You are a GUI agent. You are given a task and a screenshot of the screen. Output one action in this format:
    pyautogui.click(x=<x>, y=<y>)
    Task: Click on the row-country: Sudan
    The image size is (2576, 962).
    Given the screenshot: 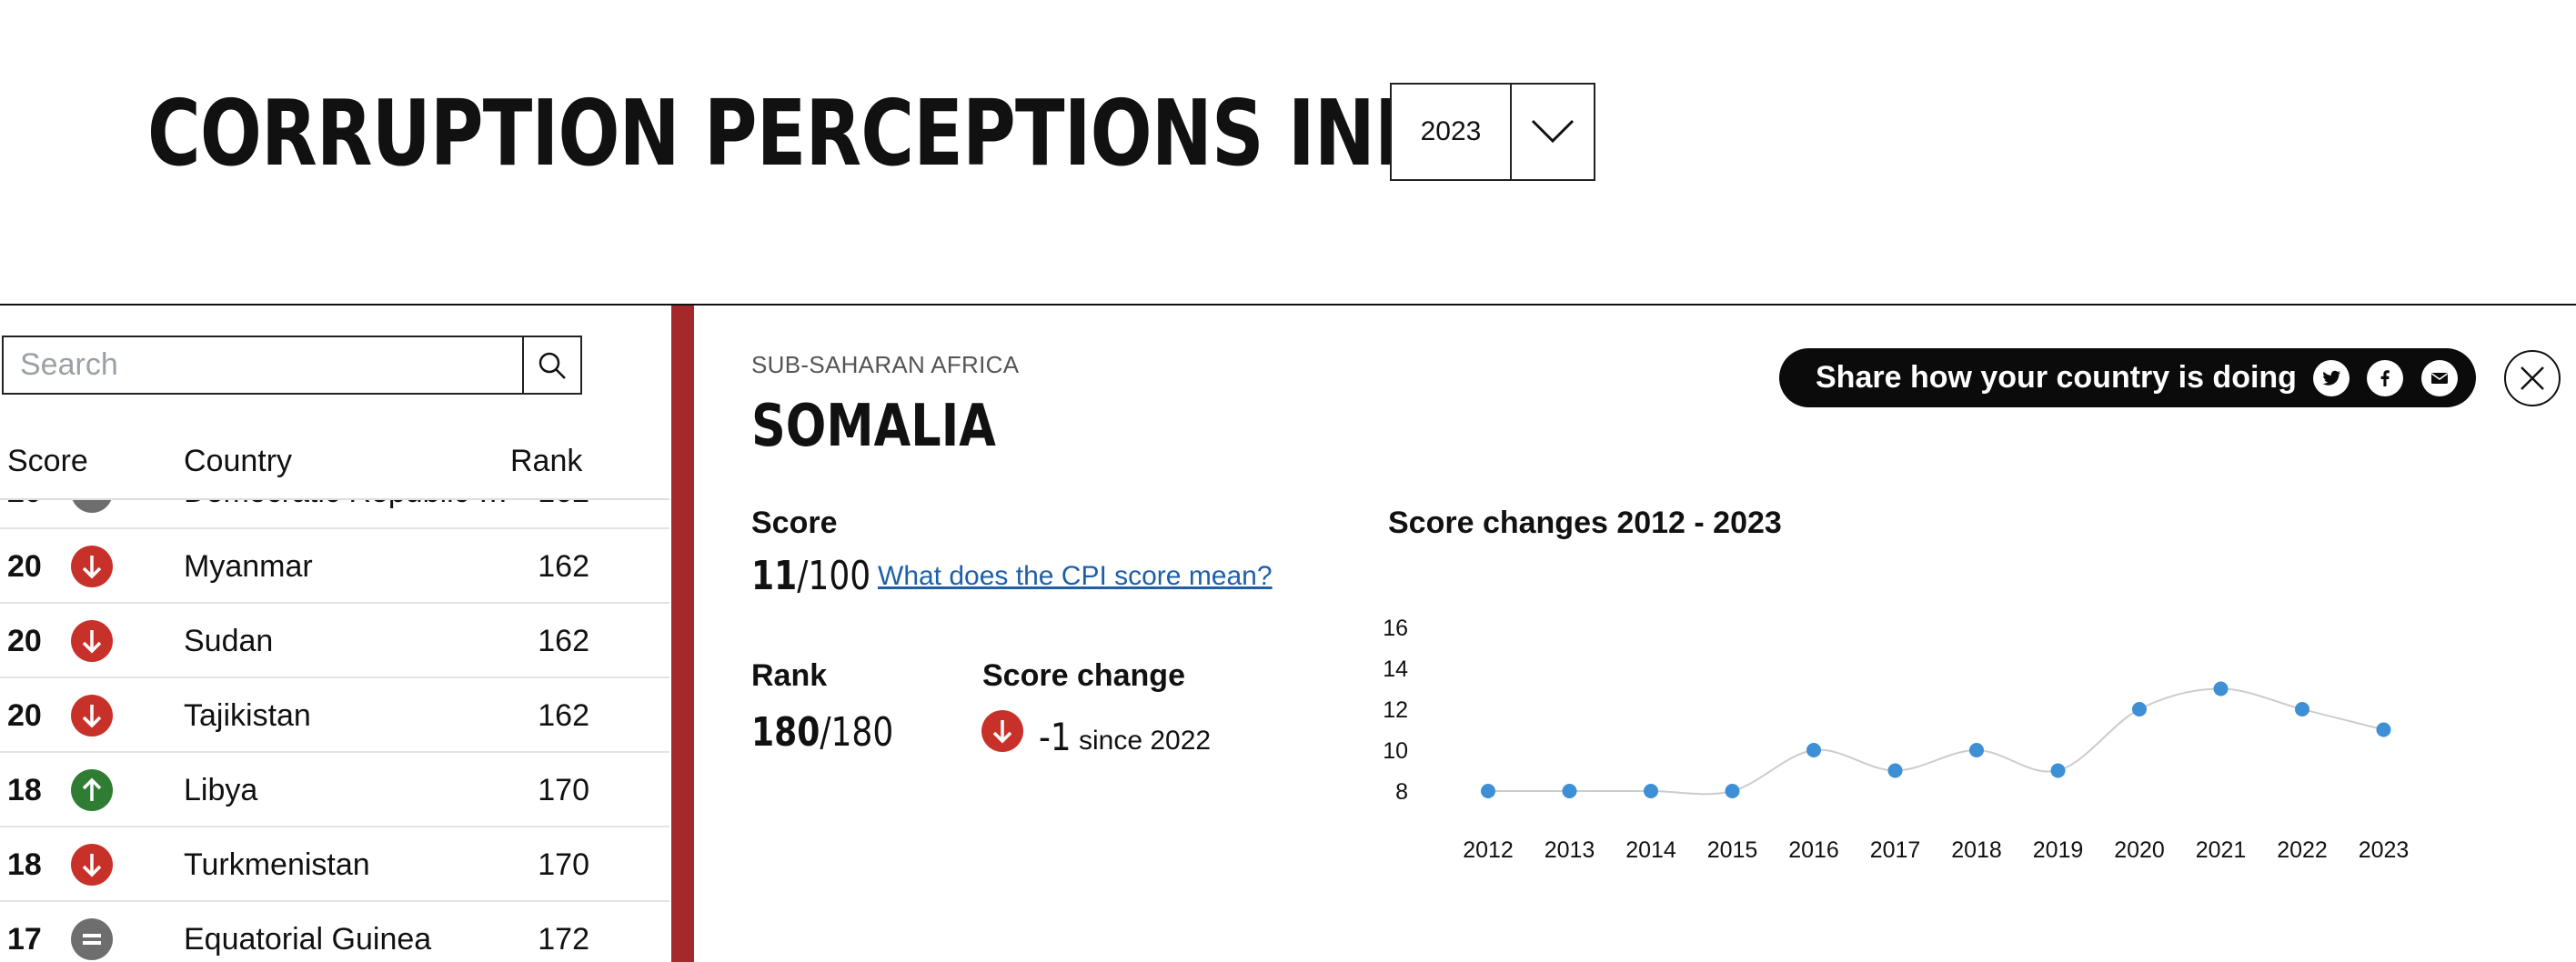 What is the action you would take?
    pyautogui.click(x=229, y=641)
    